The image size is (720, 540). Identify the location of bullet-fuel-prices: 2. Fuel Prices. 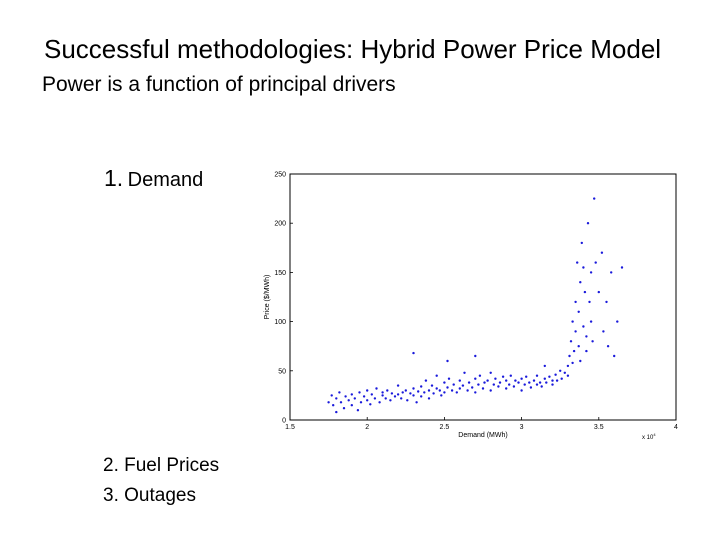
(161, 465).